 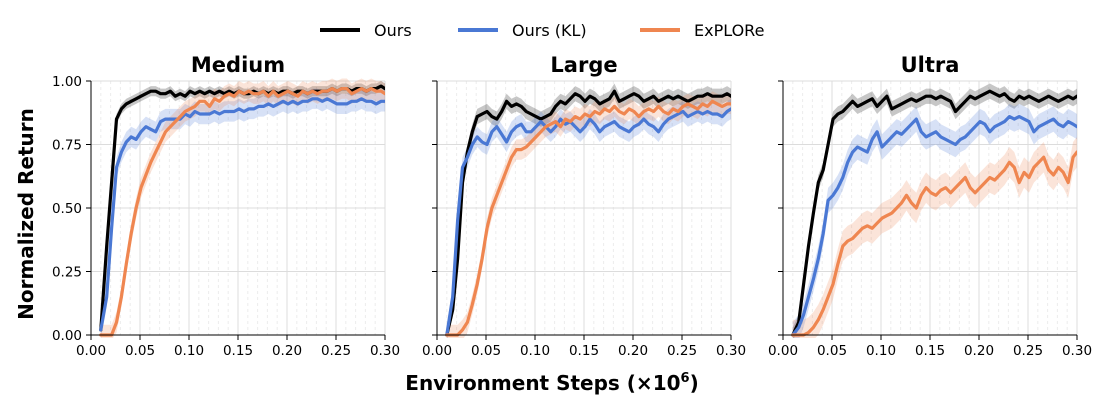 I want to click on legend-label-ours-kl: Ours (KL), so click(x=549, y=30).